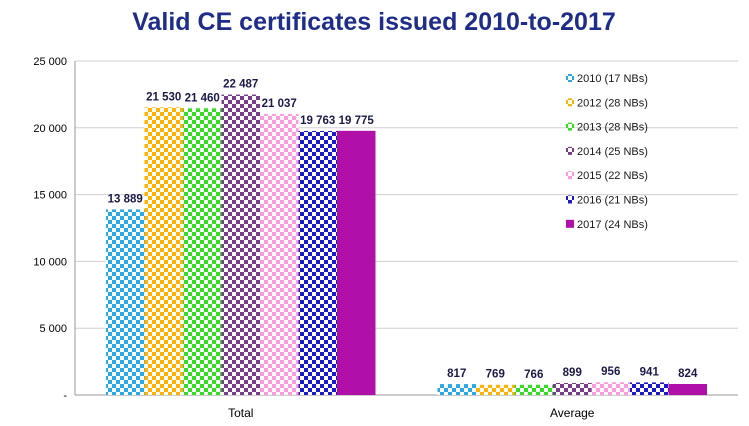 The height and width of the screenshot is (426, 749). What do you see at coordinates (612, 152) in the screenshot?
I see `legend-entry: 2014 (25 NBs)` at bounding box center [612, 152].